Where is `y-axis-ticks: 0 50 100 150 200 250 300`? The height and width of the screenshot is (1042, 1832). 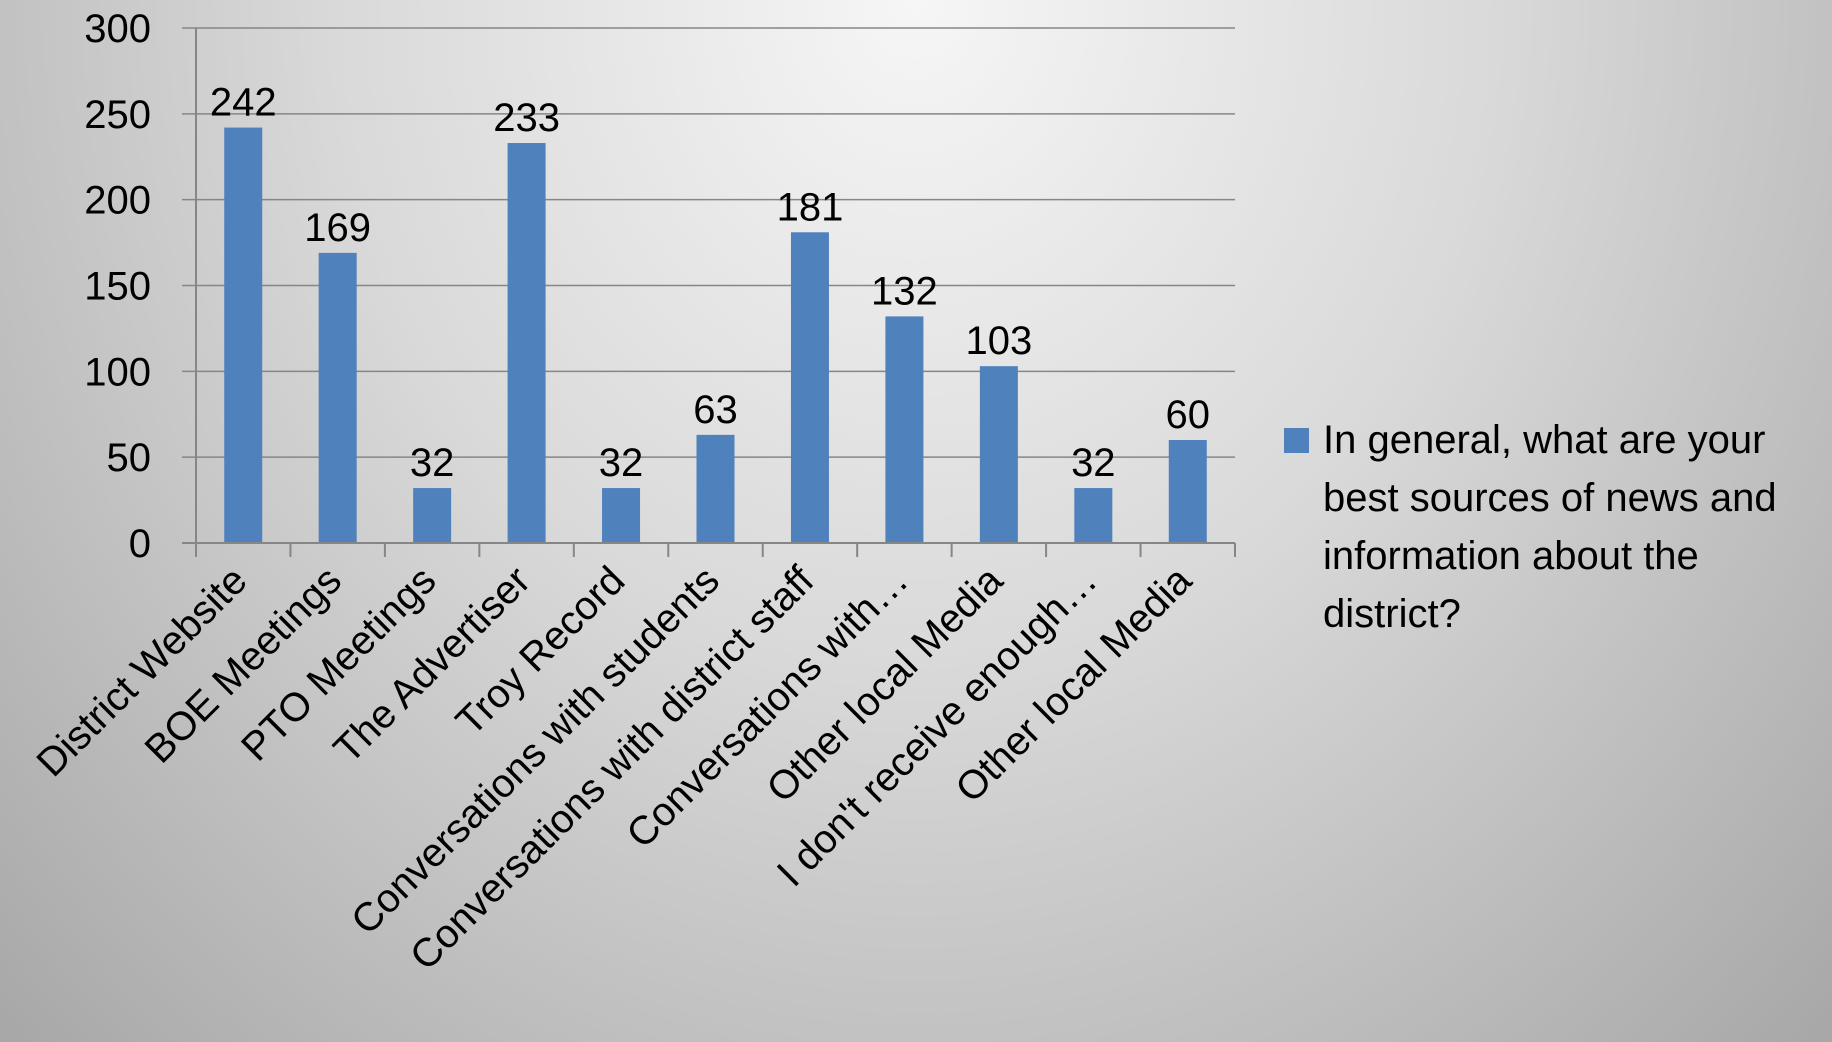 y-axis-ticks: 0 50 100 150 200 250 300 is located at coordinates (117, 286).